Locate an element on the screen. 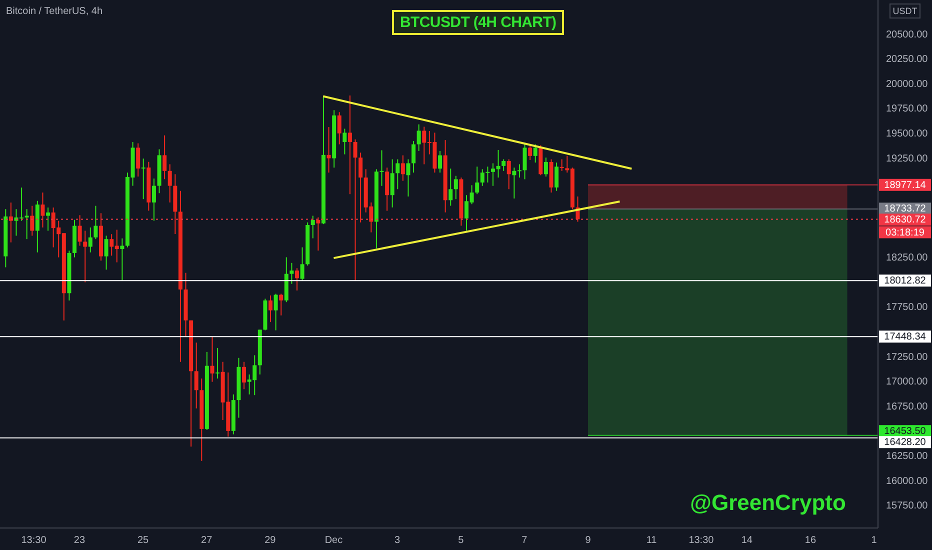 This screenshot has width=932, height=550. x-tick-label: 27 is located at coordinates (207, 540).